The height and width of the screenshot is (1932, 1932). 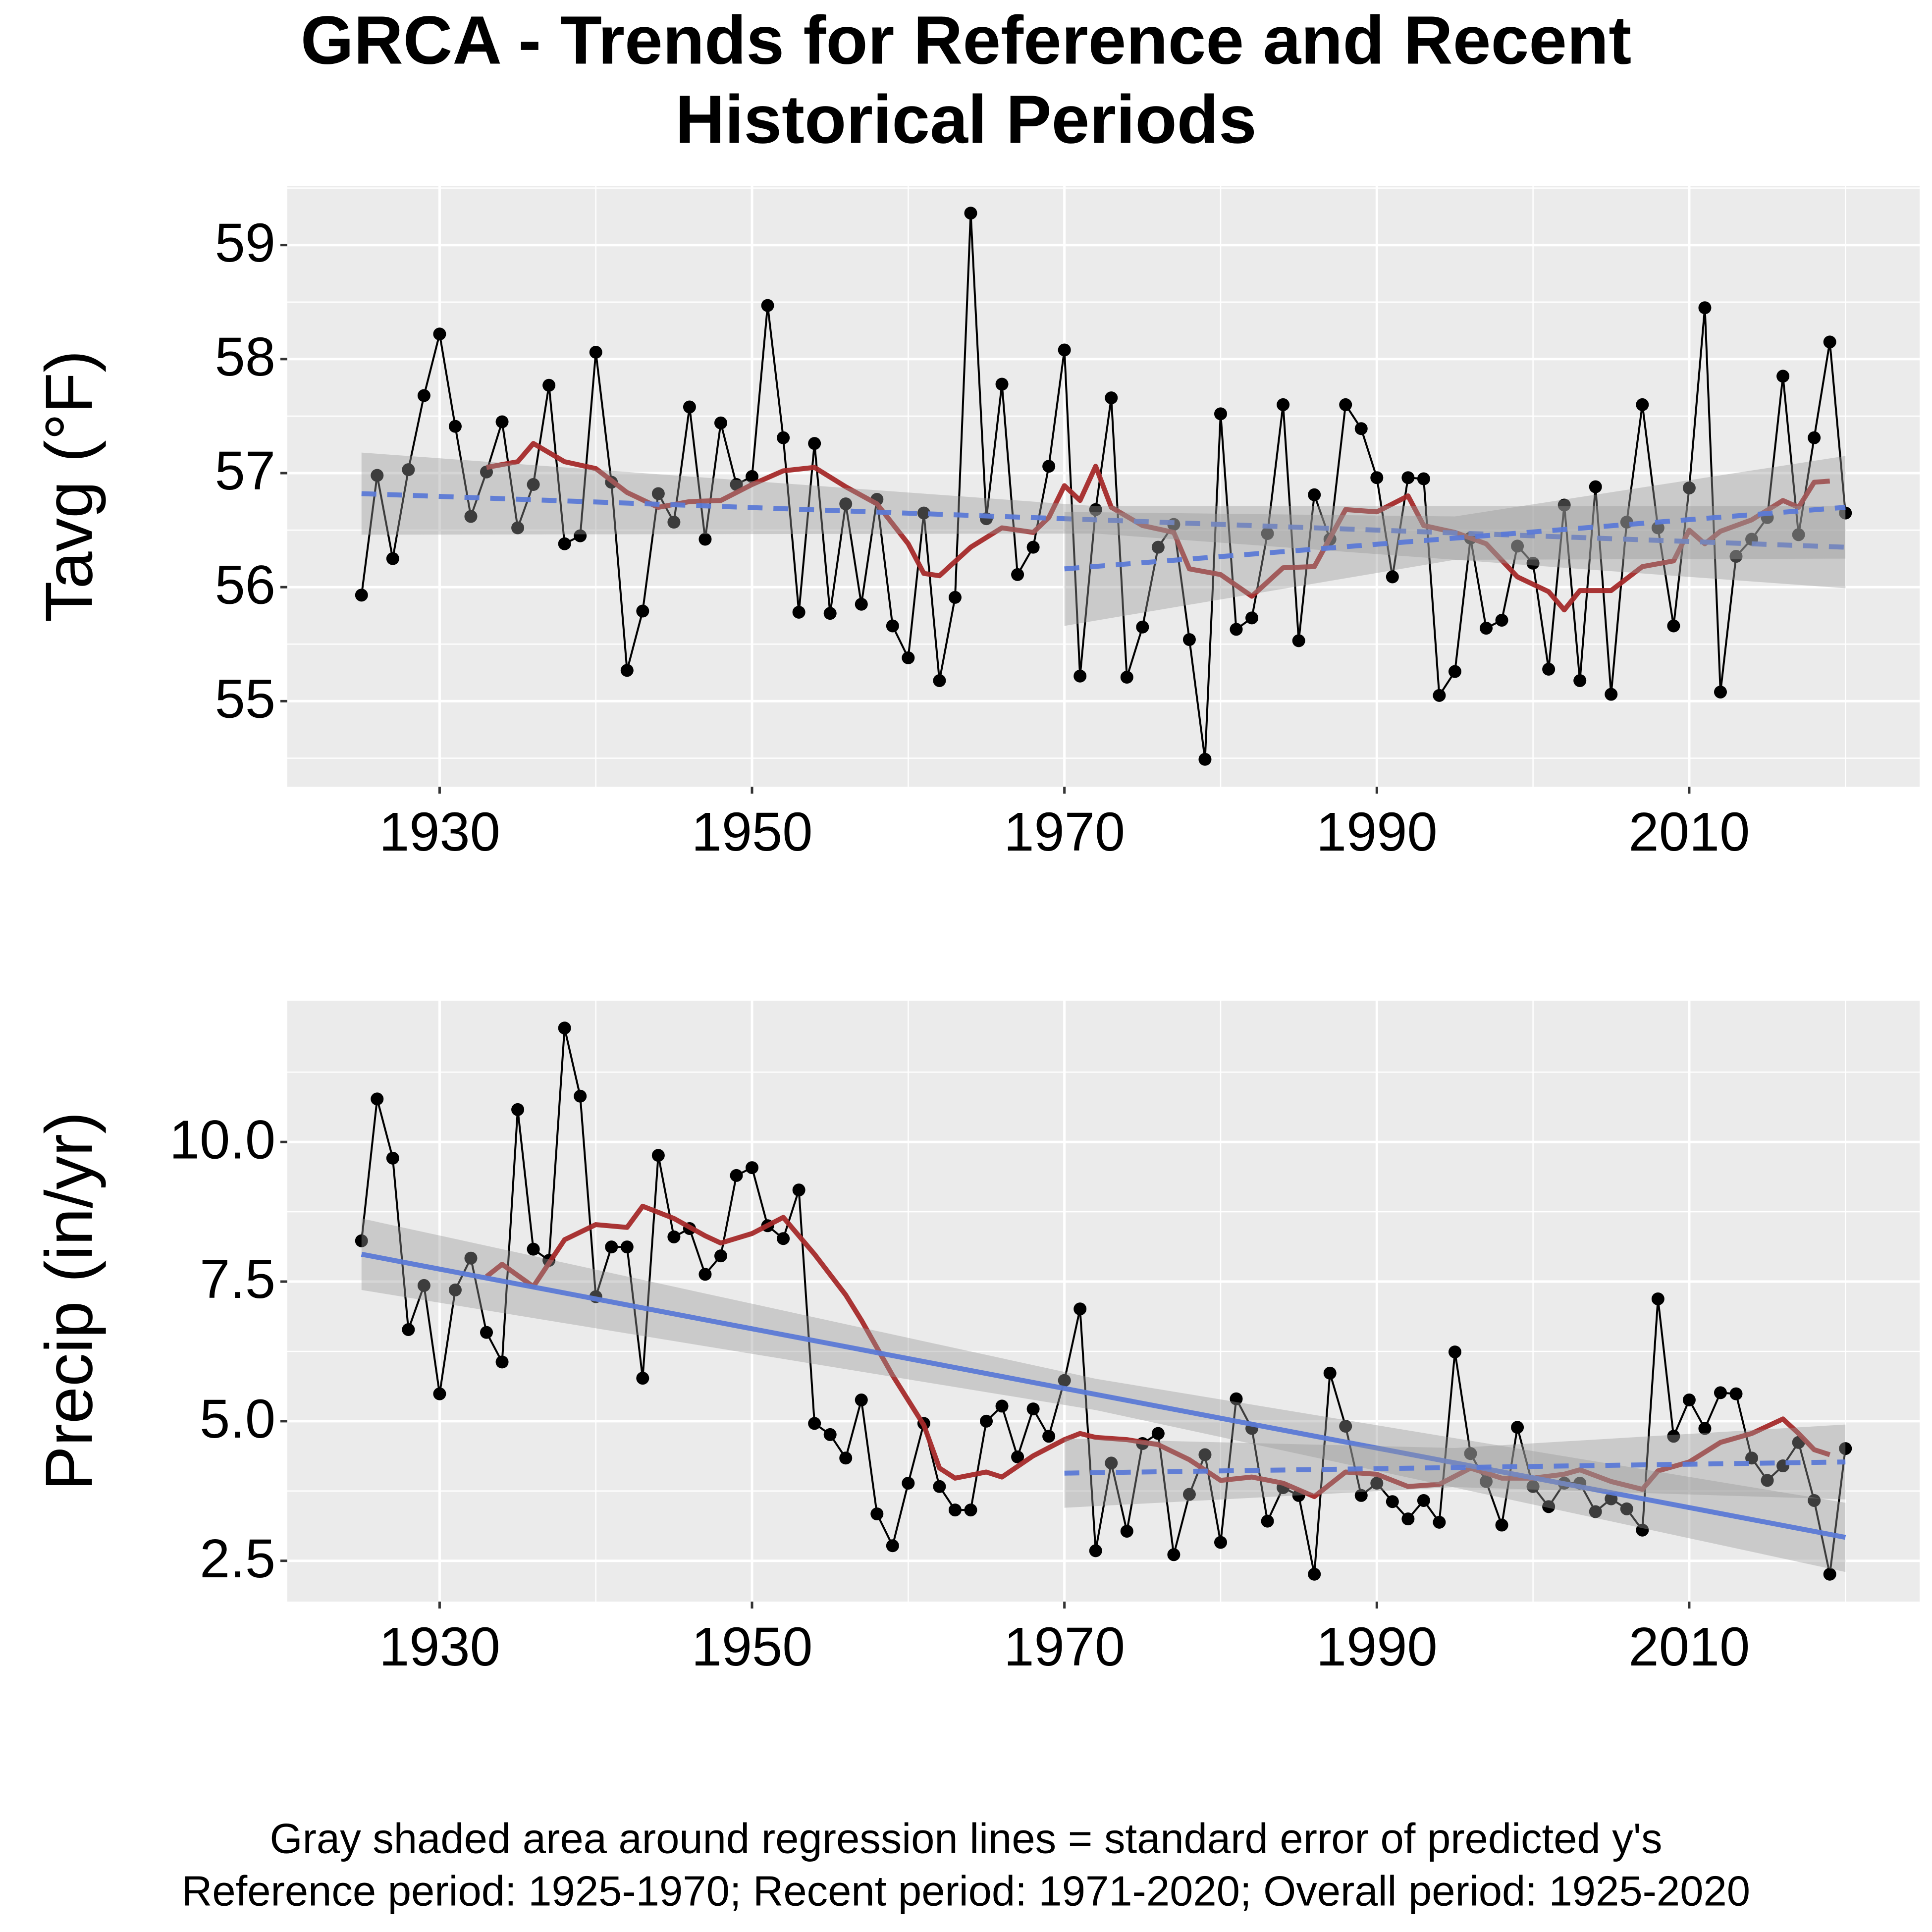 I want to click on regression-line, so click(x=1103, y=520).